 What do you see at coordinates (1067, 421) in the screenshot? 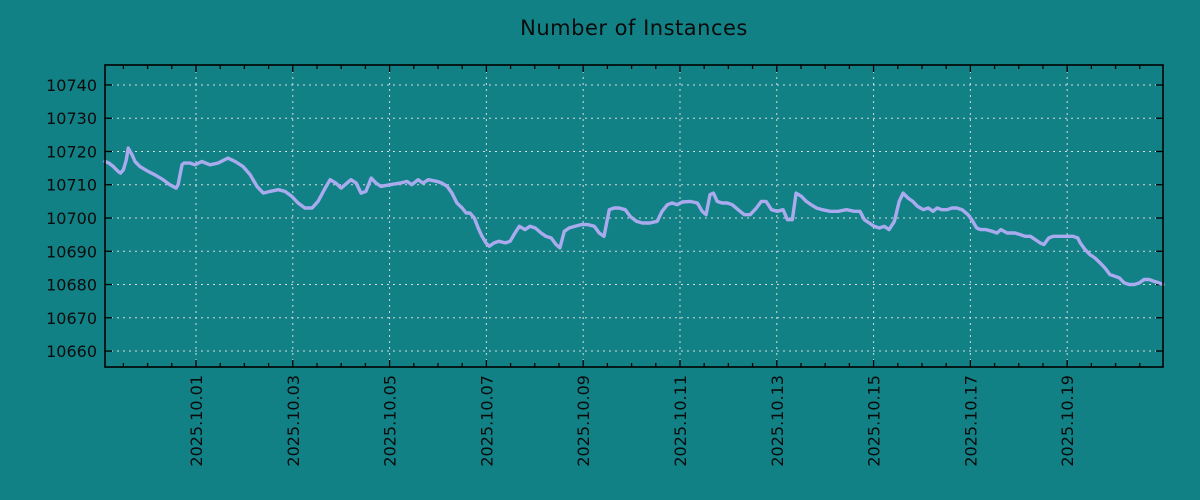
I see `x-tick-label: 2025.10.19` at bounding box center [1067, 421].